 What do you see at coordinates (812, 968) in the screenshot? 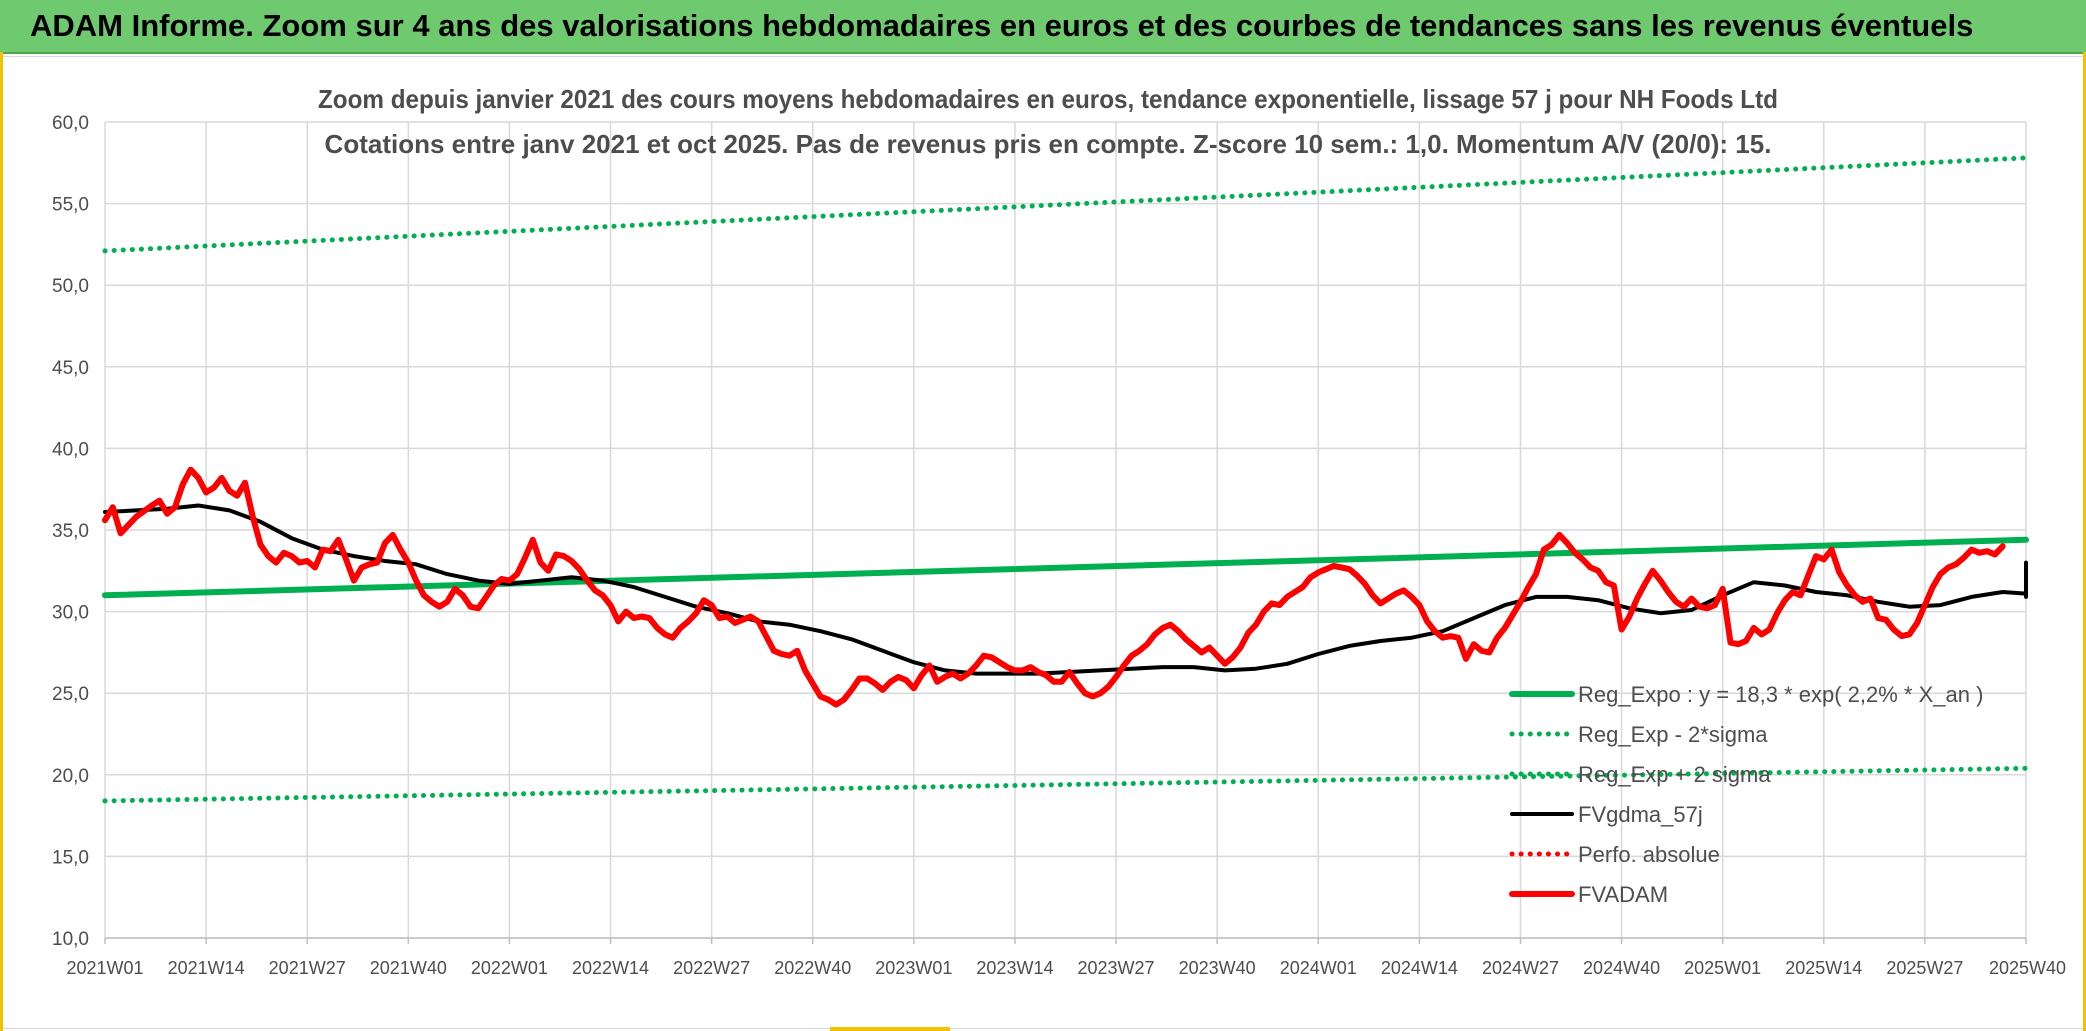
I see `x-tick-label: 2022W40` at bounding box center [812, 968].